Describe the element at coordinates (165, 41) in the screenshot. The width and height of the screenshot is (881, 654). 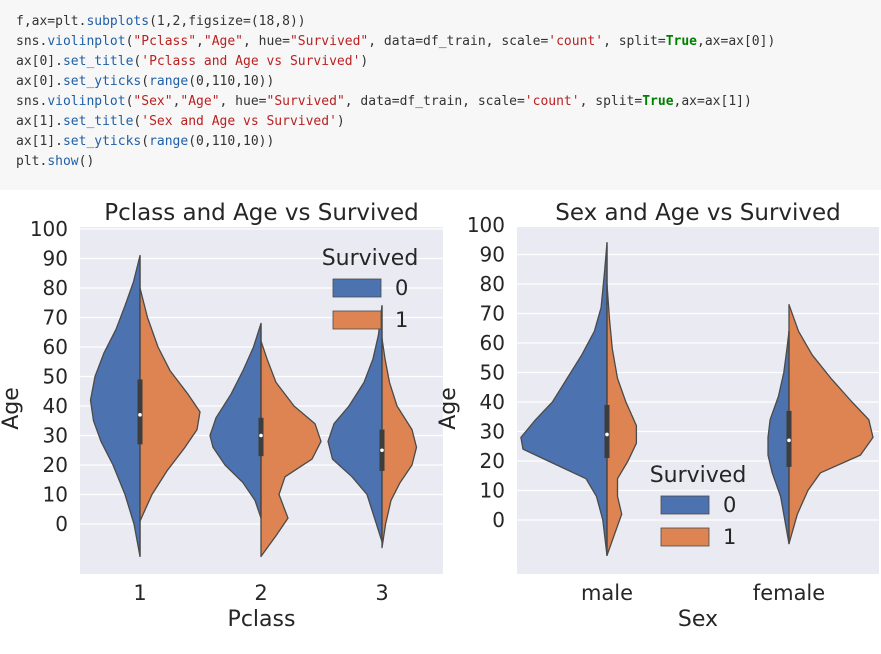
I see `code-token: "Pclass"` at that location.